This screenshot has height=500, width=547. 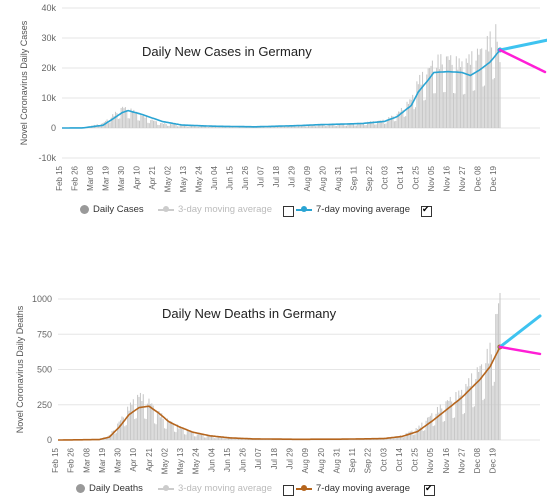 What do you see at coordinates (183, 178) in the screenshot?
I see `cases-xtick-label: May 13` at bounding box center [183, 178].